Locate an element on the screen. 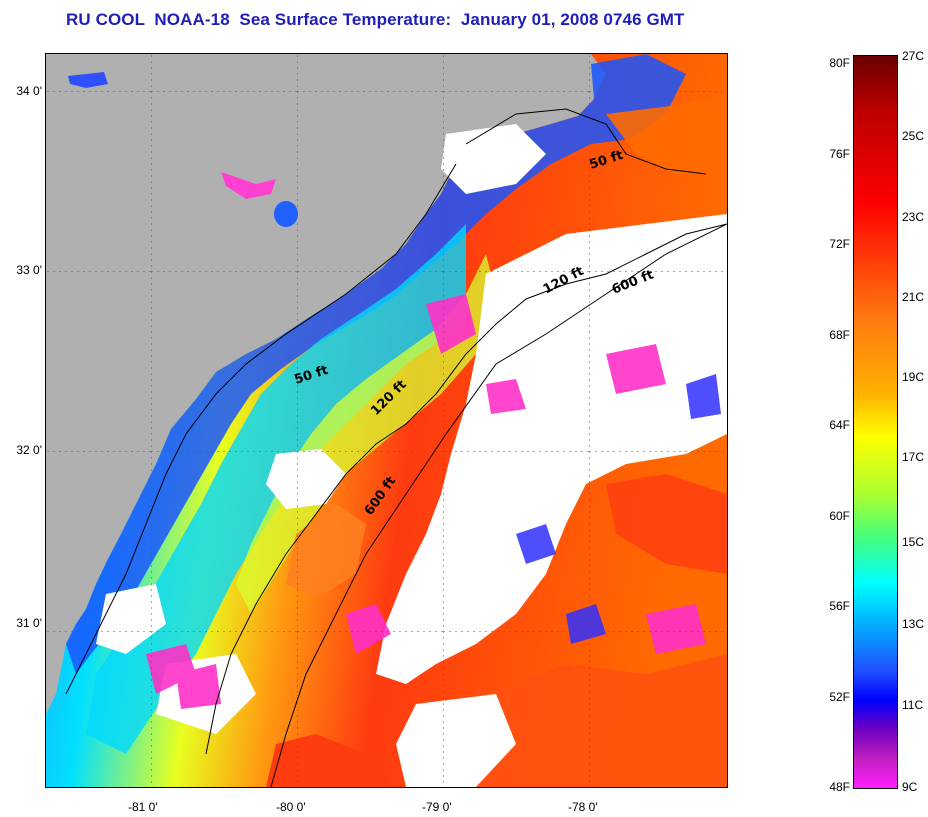  colorbar-celsius-tick: 9C is located at coordinates (910, 787).